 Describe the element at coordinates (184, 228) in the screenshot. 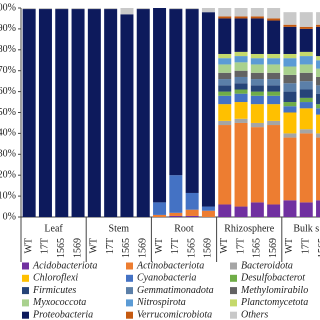

I see `group-label: Root` at that location.